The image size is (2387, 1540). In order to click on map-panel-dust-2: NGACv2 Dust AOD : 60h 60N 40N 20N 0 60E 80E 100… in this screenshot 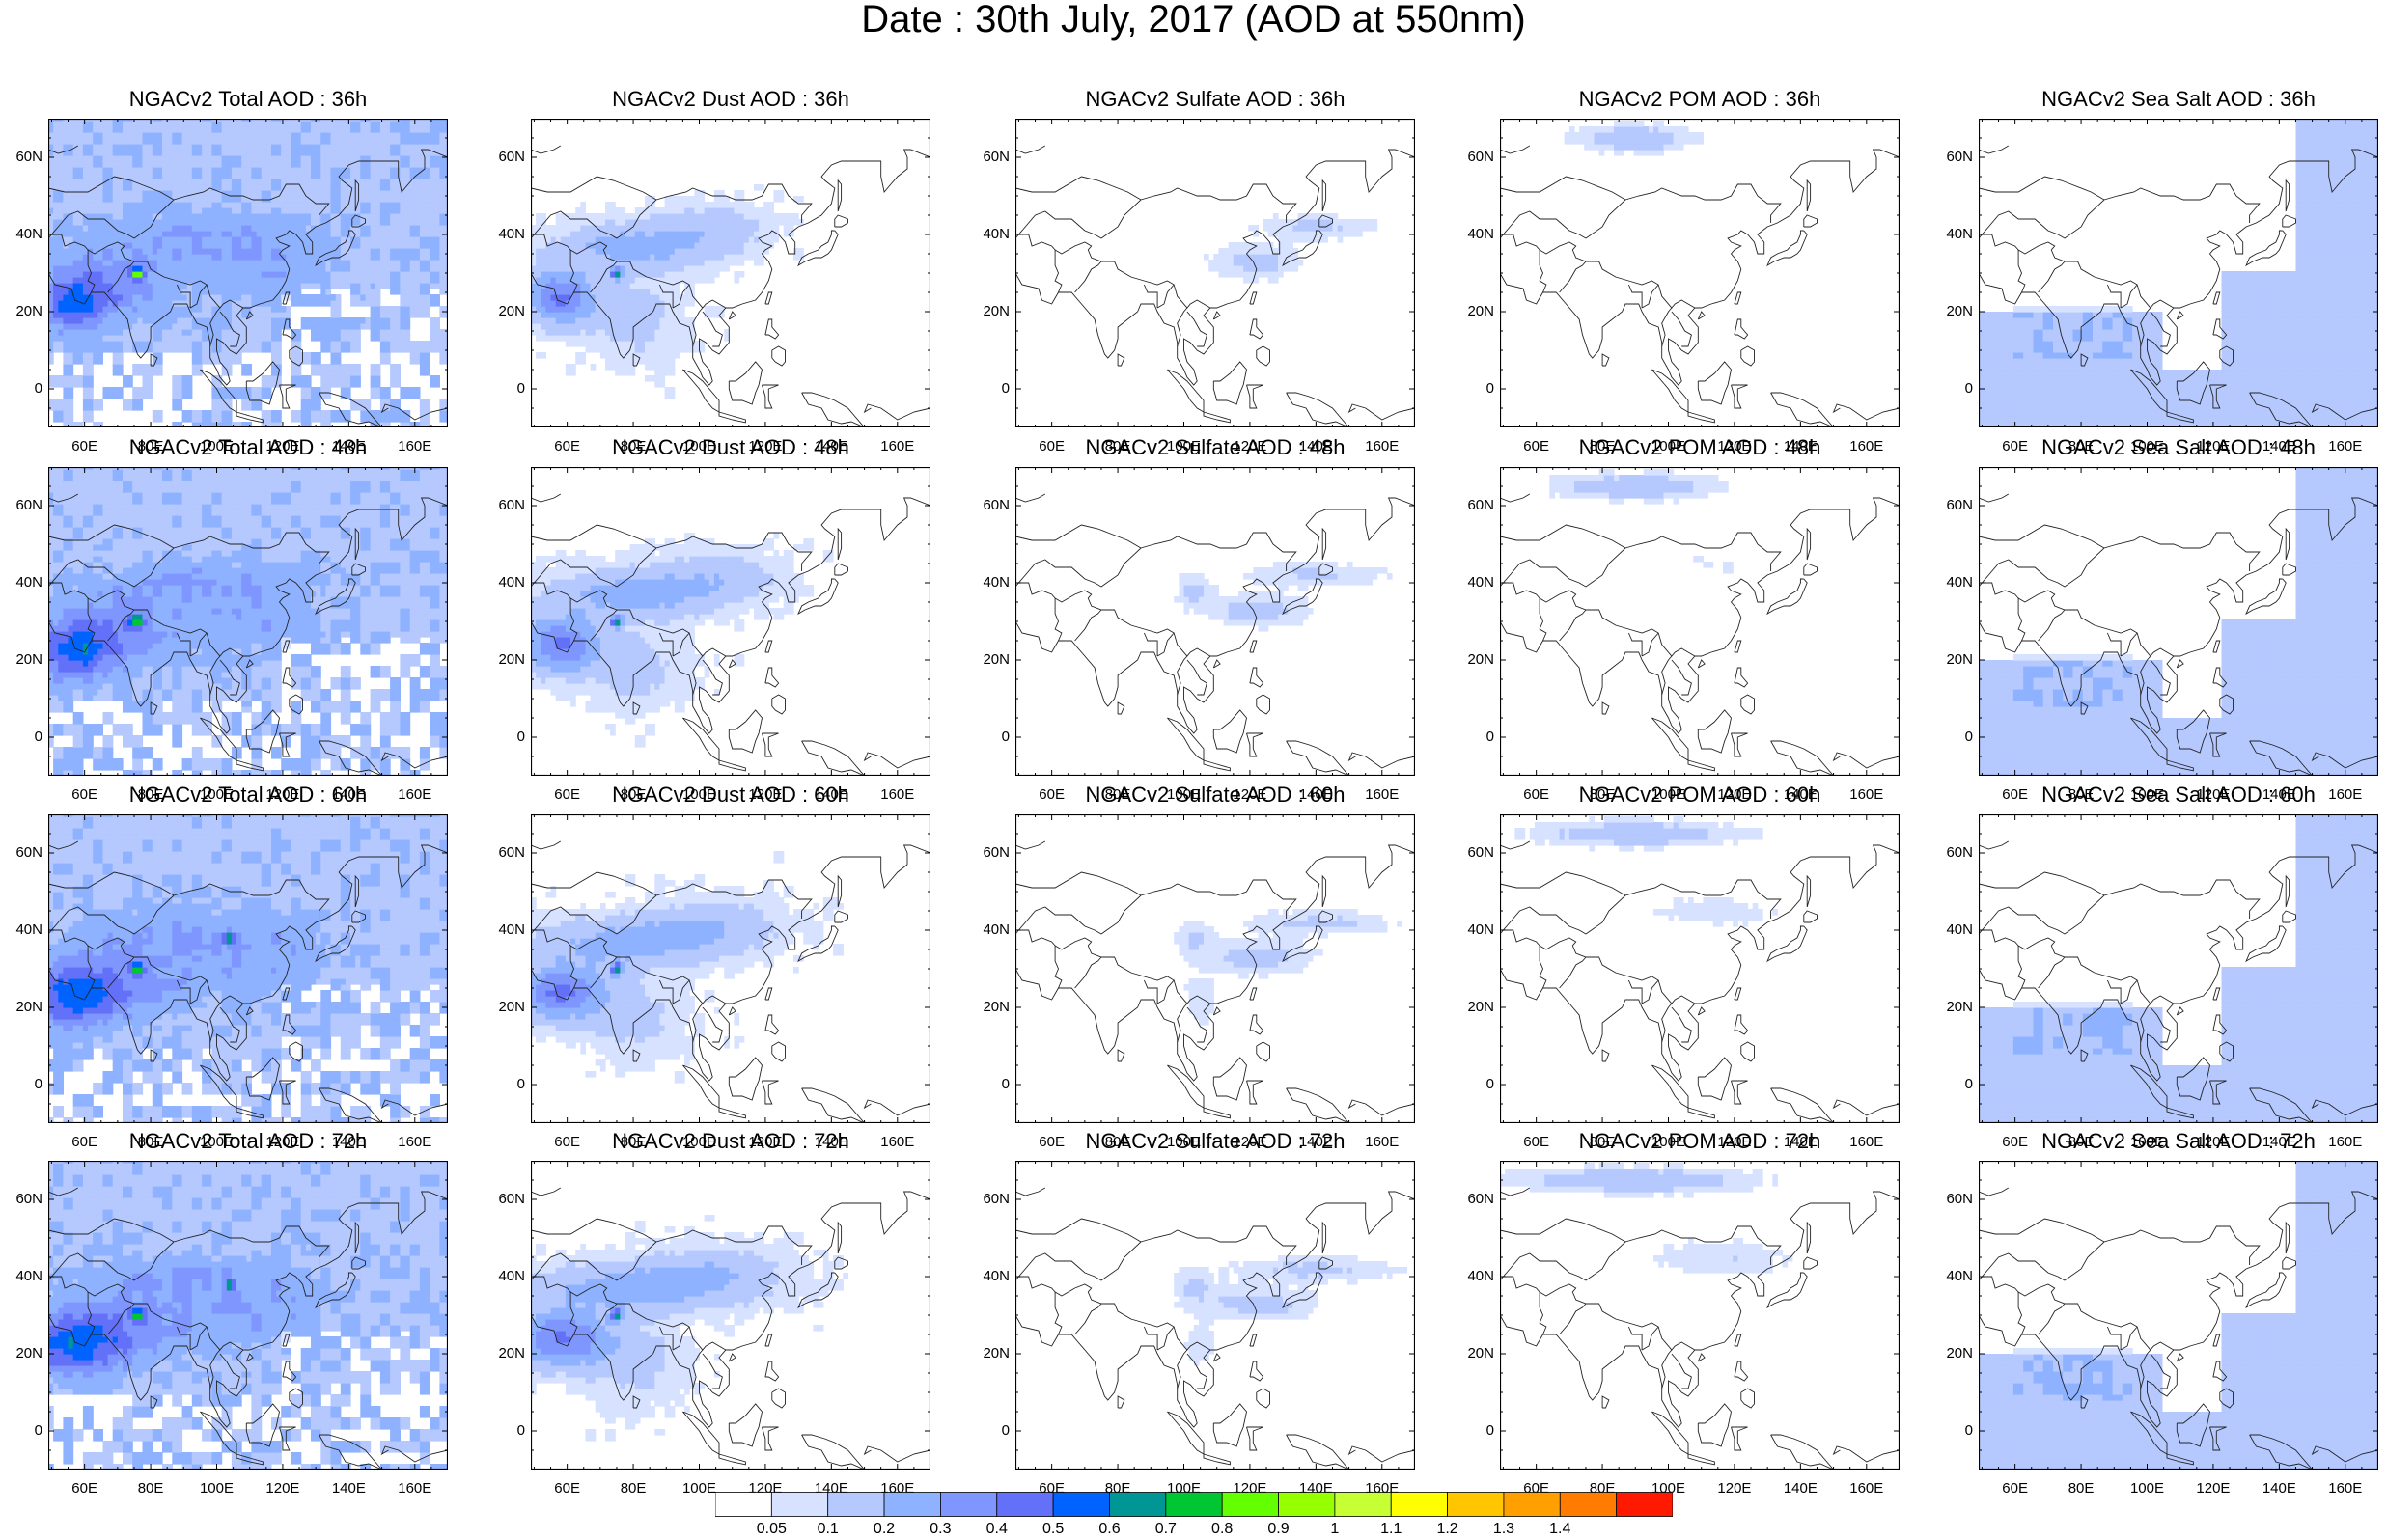, I will do `click(714, 969)`.